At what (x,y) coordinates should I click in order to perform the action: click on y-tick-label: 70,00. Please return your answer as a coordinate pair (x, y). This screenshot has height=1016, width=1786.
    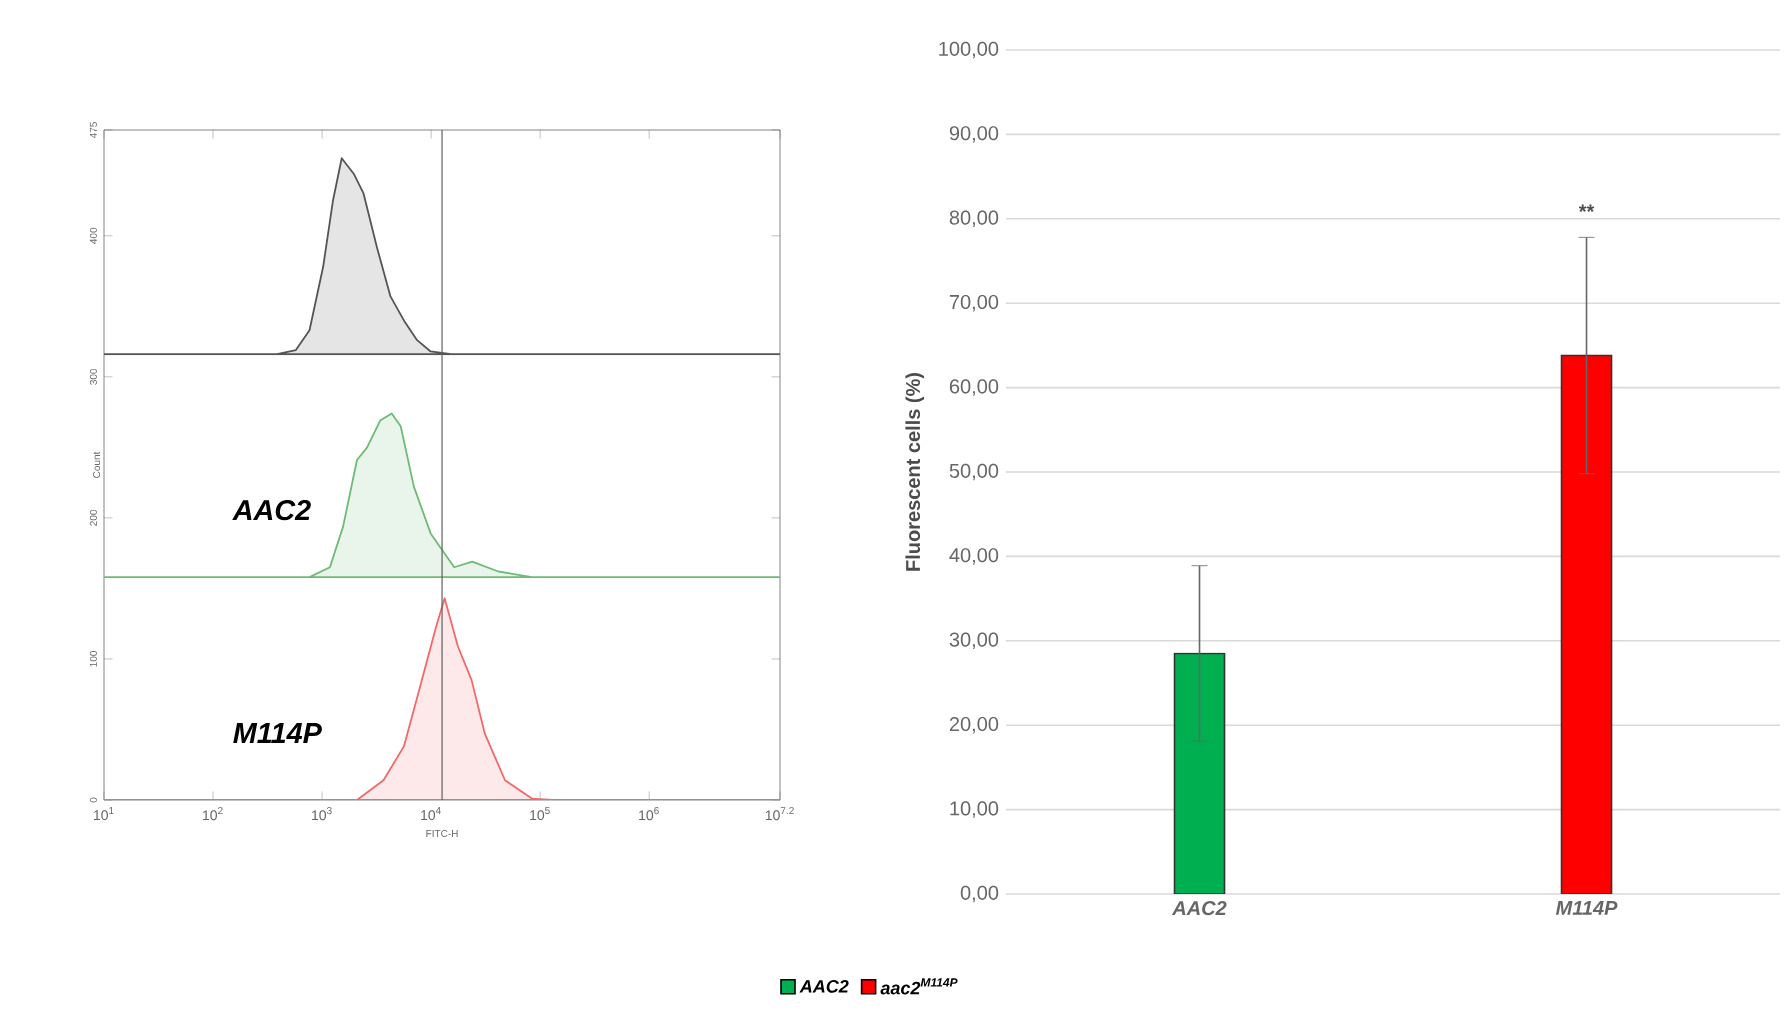
    Looking at the image, I should click on (974, 303).